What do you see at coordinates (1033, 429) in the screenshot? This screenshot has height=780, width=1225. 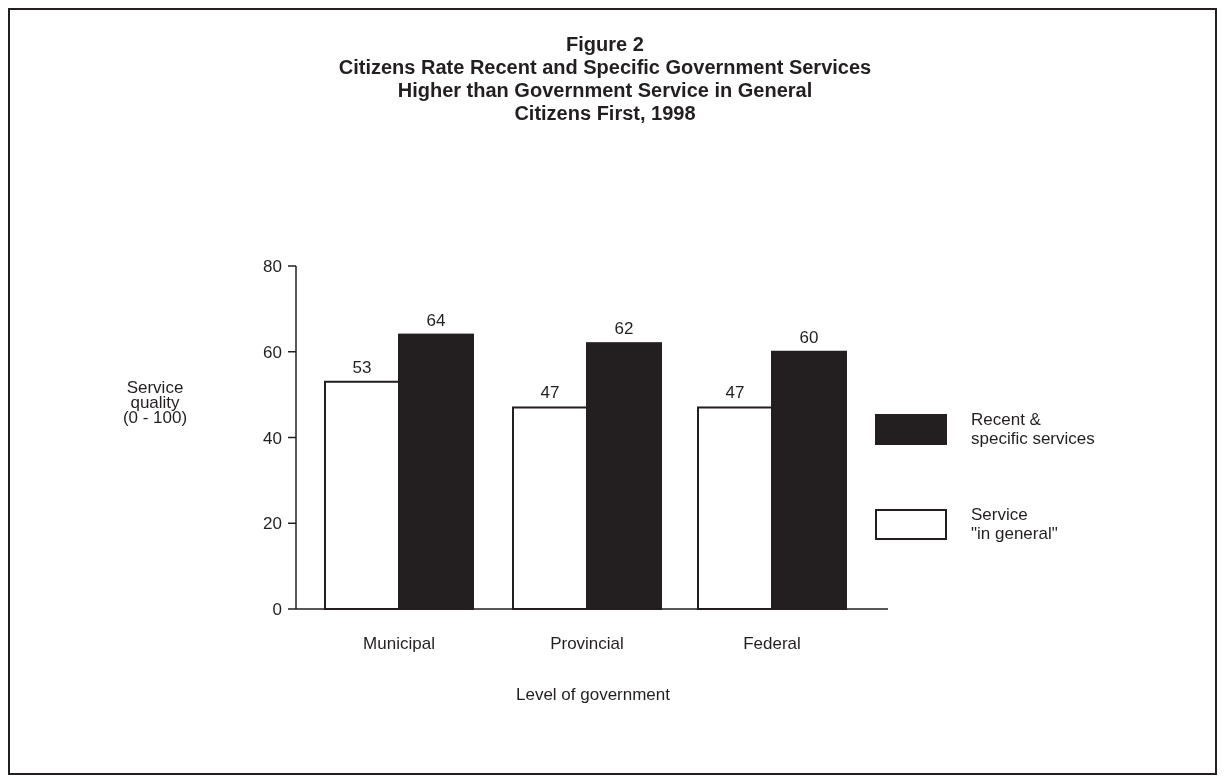 I see `legend-label: Recent & specific services` at bounding box center [1033, 429].